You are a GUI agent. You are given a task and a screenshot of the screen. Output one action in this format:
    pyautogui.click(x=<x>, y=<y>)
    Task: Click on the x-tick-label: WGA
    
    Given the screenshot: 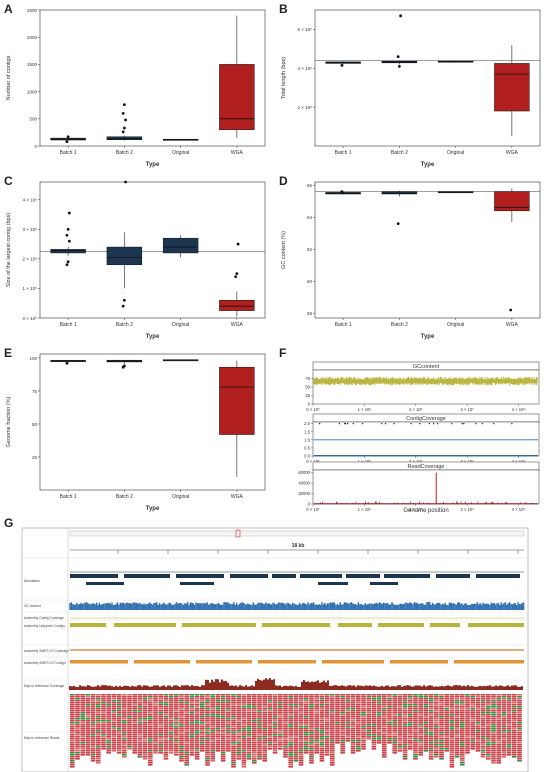 What is the action you would take?
    pyautogui.click(x=237, y=325)
    